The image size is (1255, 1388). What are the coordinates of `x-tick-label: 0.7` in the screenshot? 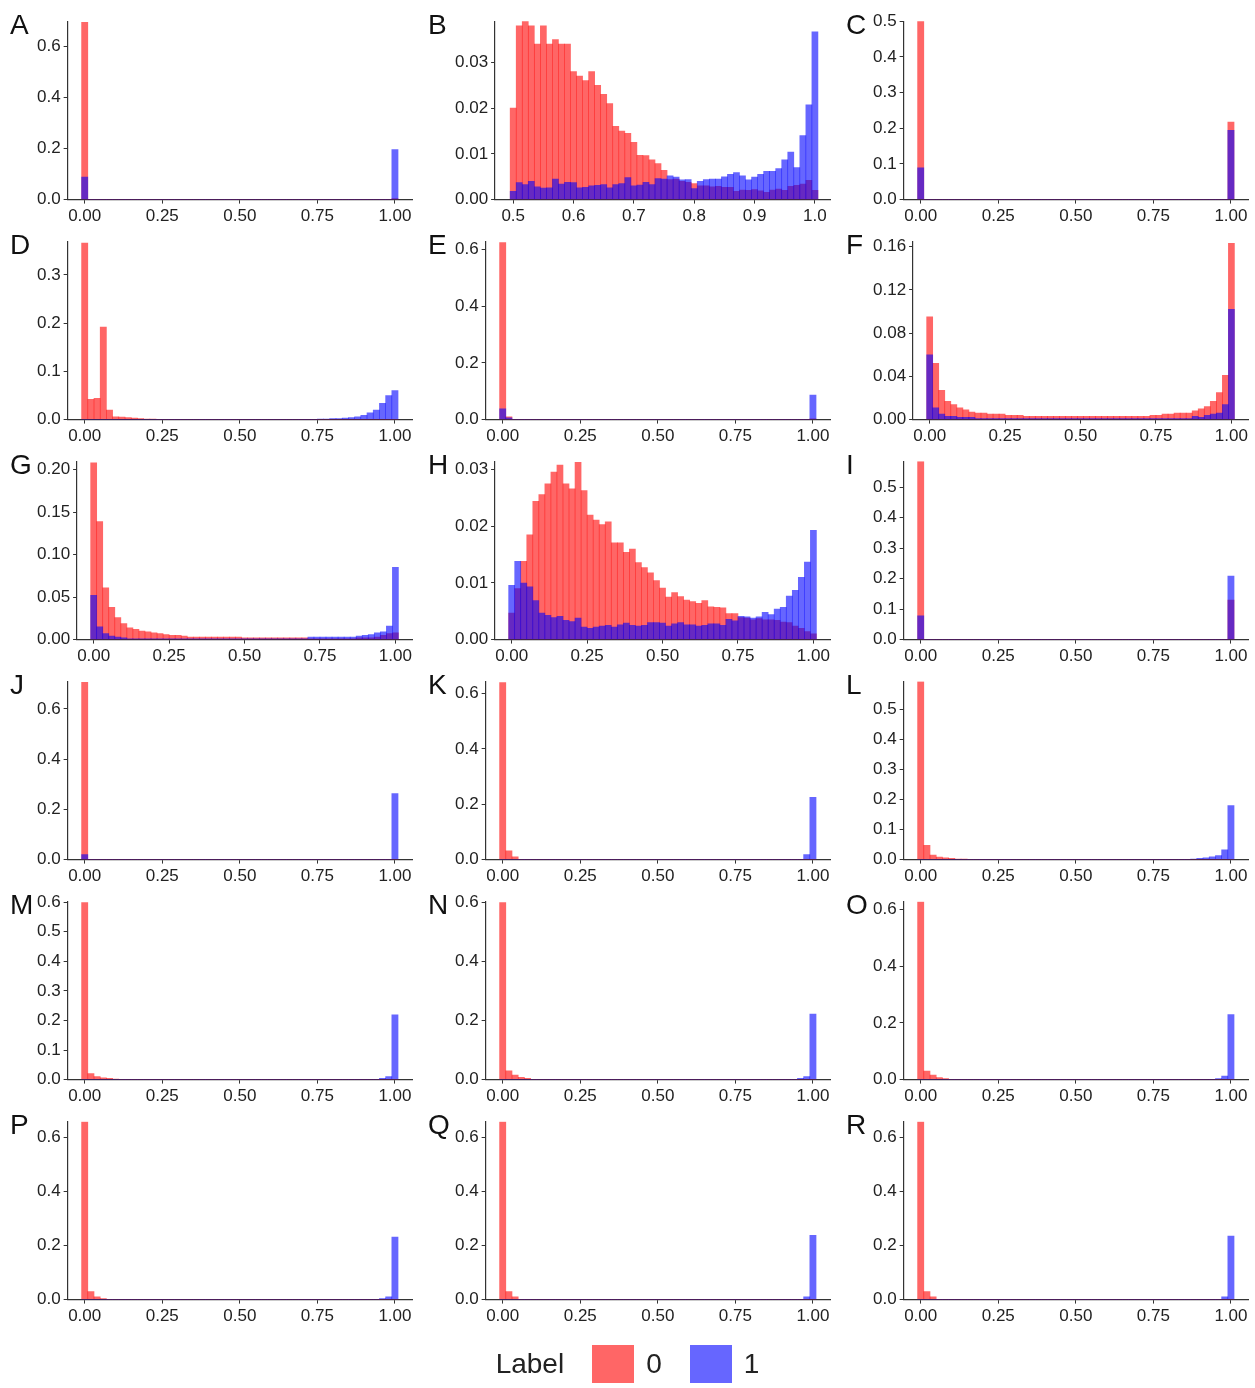 It's located at (634, 216).